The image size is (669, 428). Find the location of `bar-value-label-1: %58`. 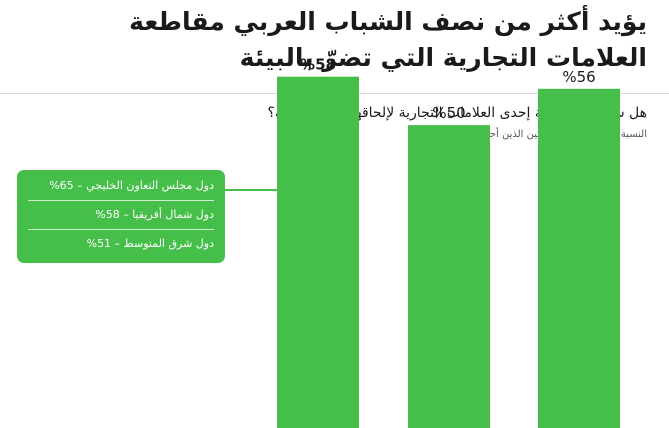

bar-value-label-1: %58 is located at coordinates (318, 65).